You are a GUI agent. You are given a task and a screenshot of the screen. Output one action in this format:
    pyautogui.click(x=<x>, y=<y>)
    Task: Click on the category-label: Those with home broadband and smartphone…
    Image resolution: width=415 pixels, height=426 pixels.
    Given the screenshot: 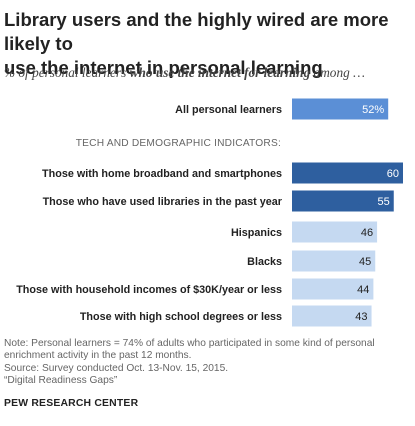 What is the action you would take?
    pyautogui.click(x=162, y=174)
    